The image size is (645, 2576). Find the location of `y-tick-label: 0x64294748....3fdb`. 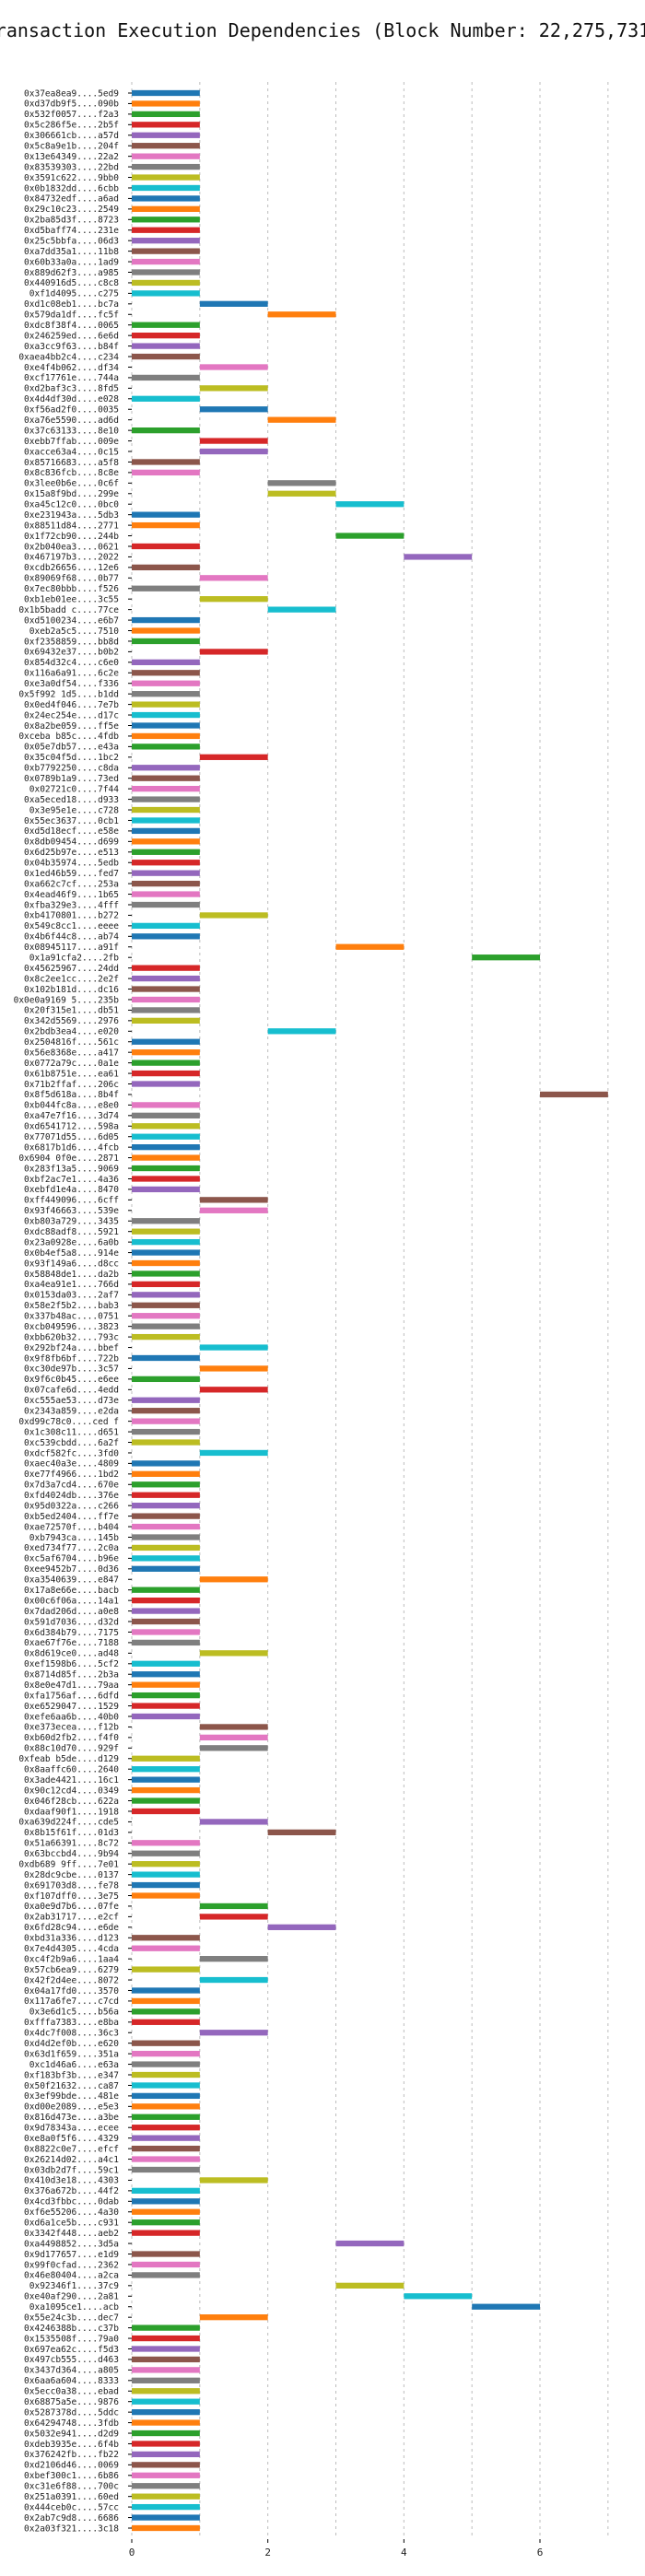

y-tick-label: 0x64294748....3fdb is located at coordinates (71, 2423).